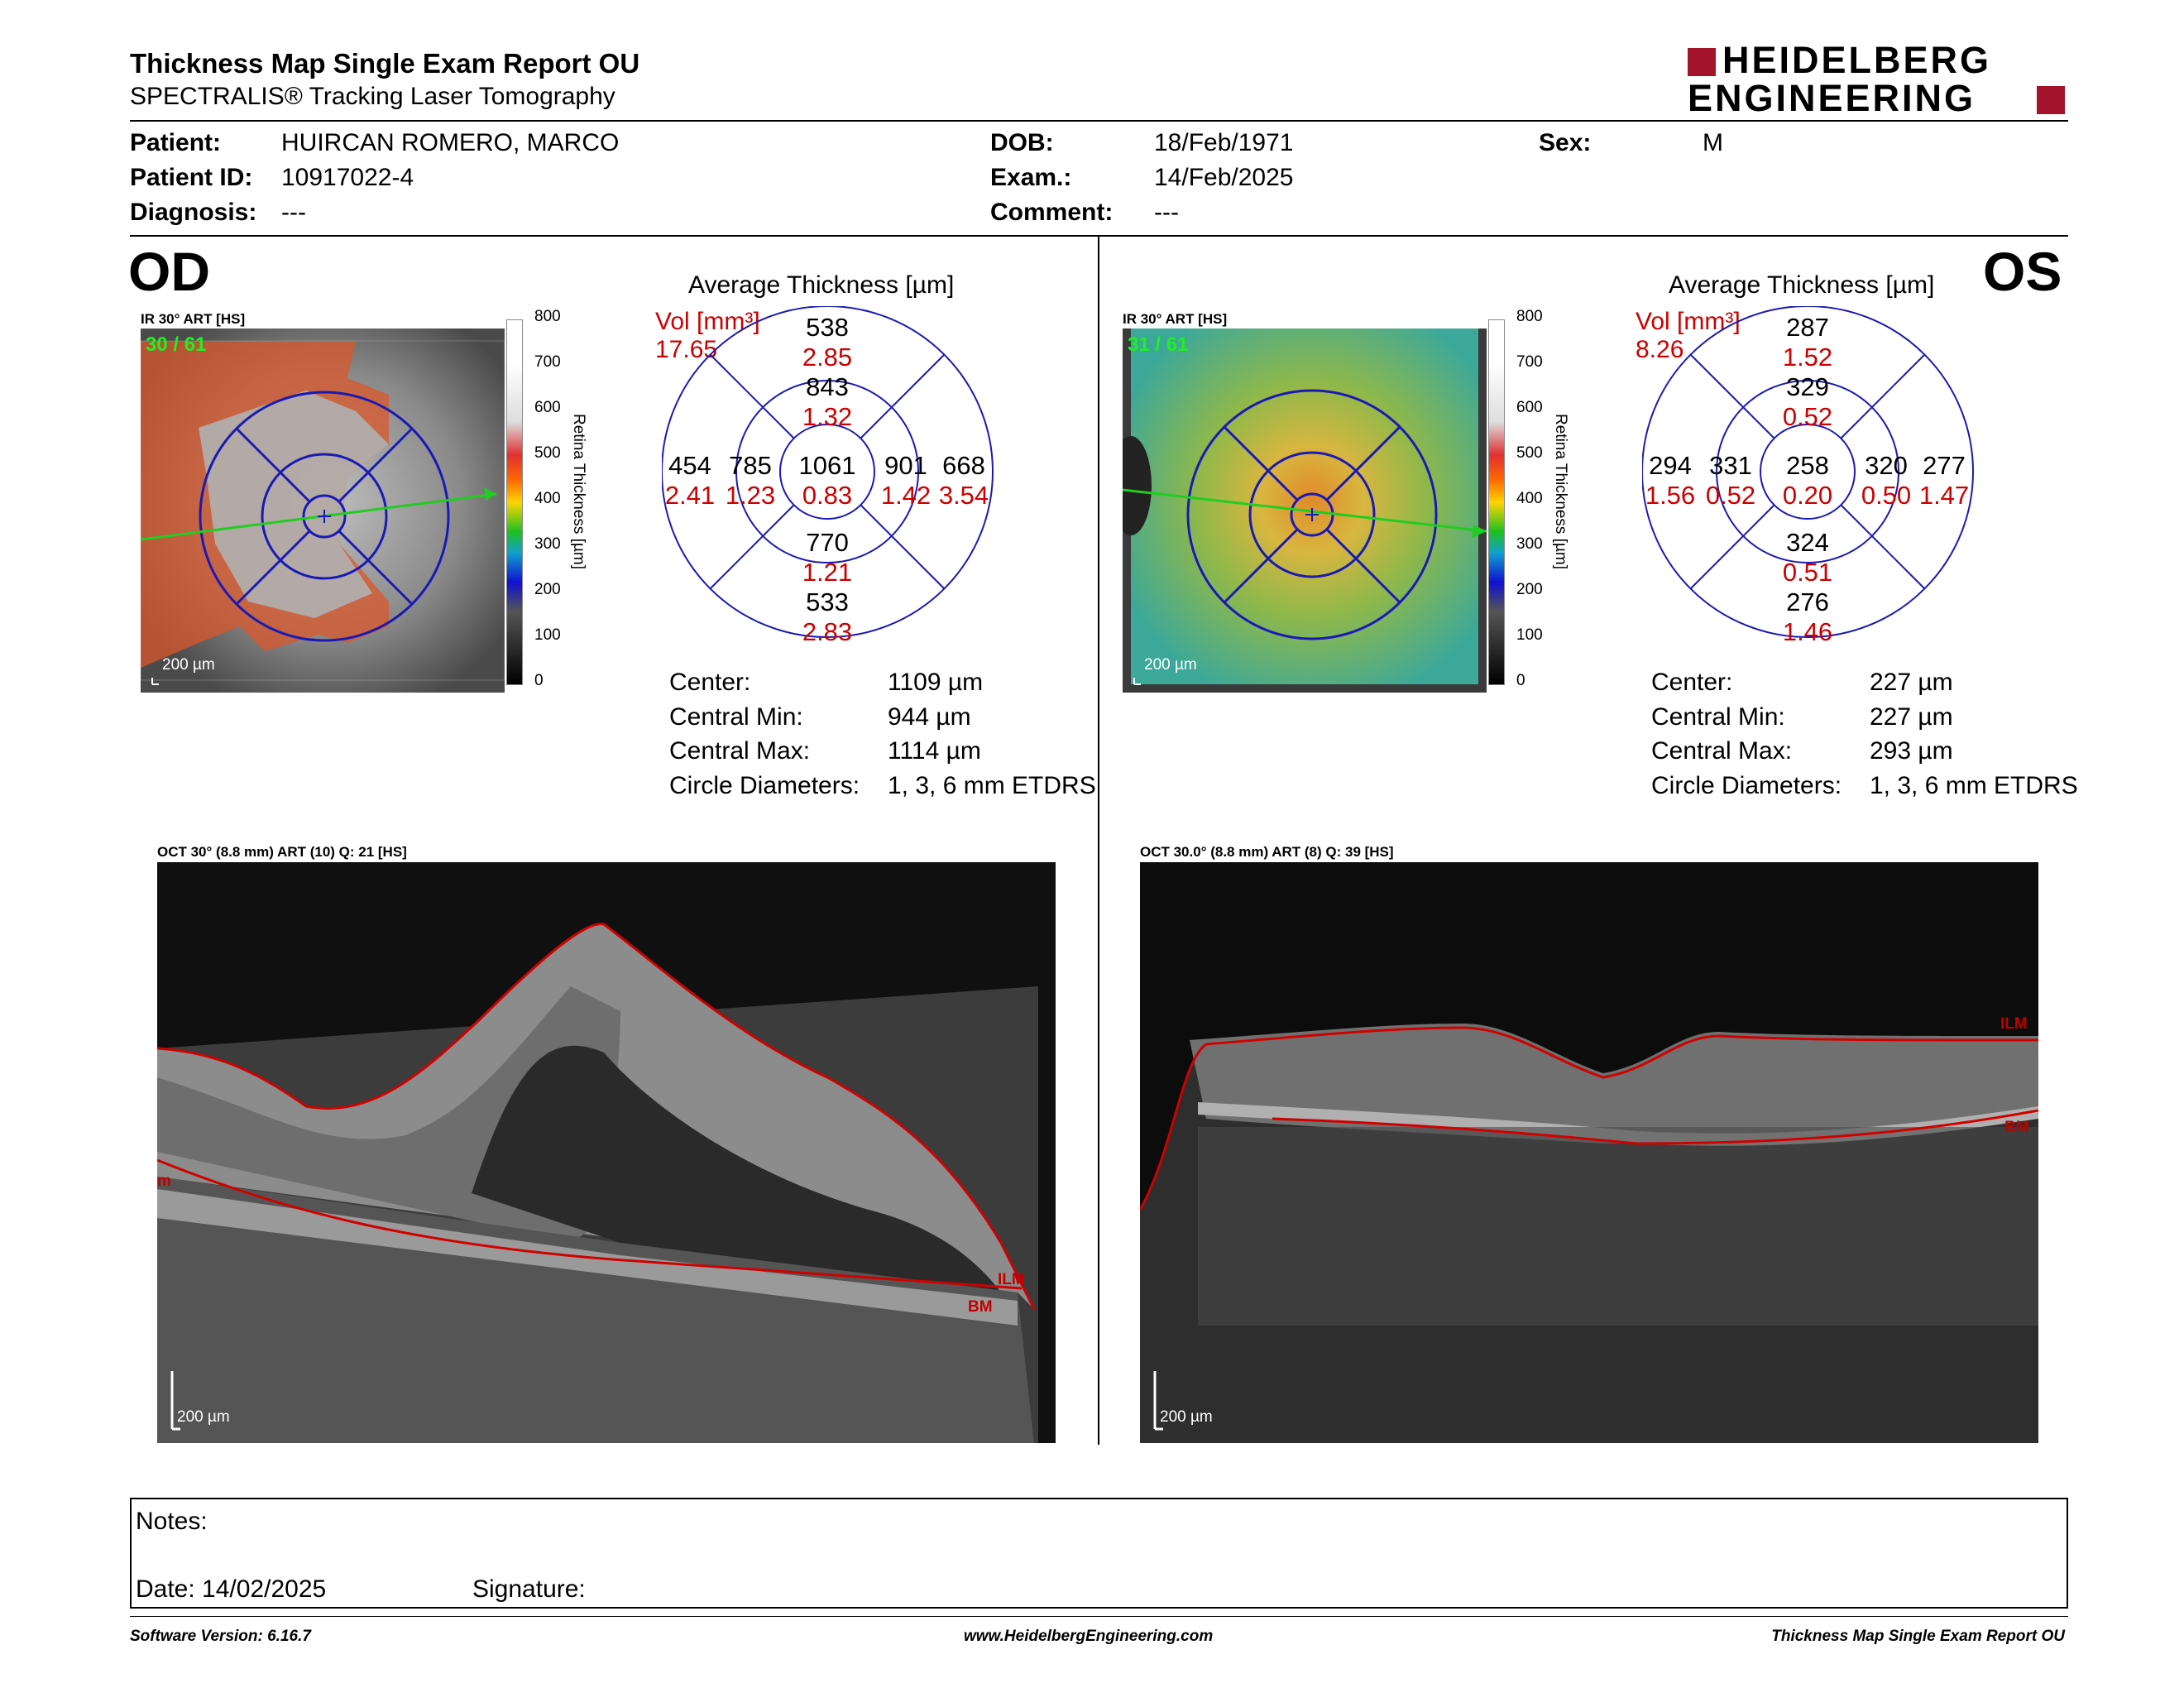 The height and width of the screenshot is (1688, 2184). What do you see at coordinates (203, 1417) in the screenshot?
I see `od-oct-scale: 200 µm` at bounding box center [203, 1417].